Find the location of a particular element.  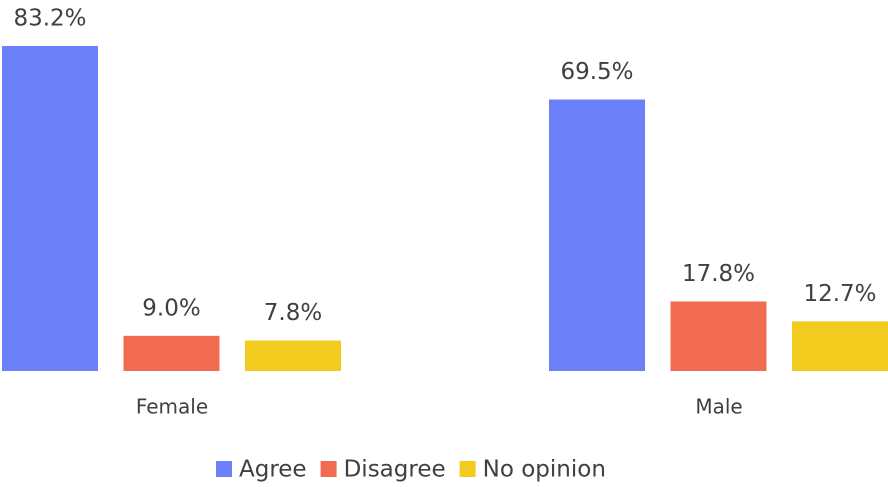

data-label: 83.2% is located at coordinates (49, 19).